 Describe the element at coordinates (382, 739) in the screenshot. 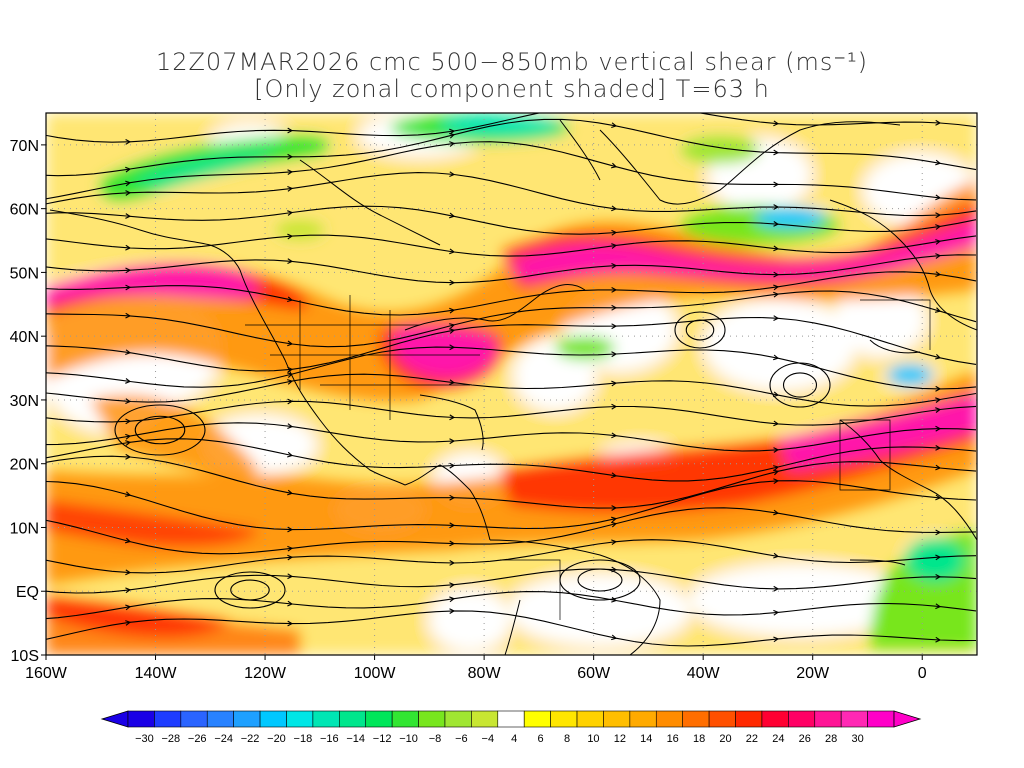

I see `colorbar-label: −12` at that location.